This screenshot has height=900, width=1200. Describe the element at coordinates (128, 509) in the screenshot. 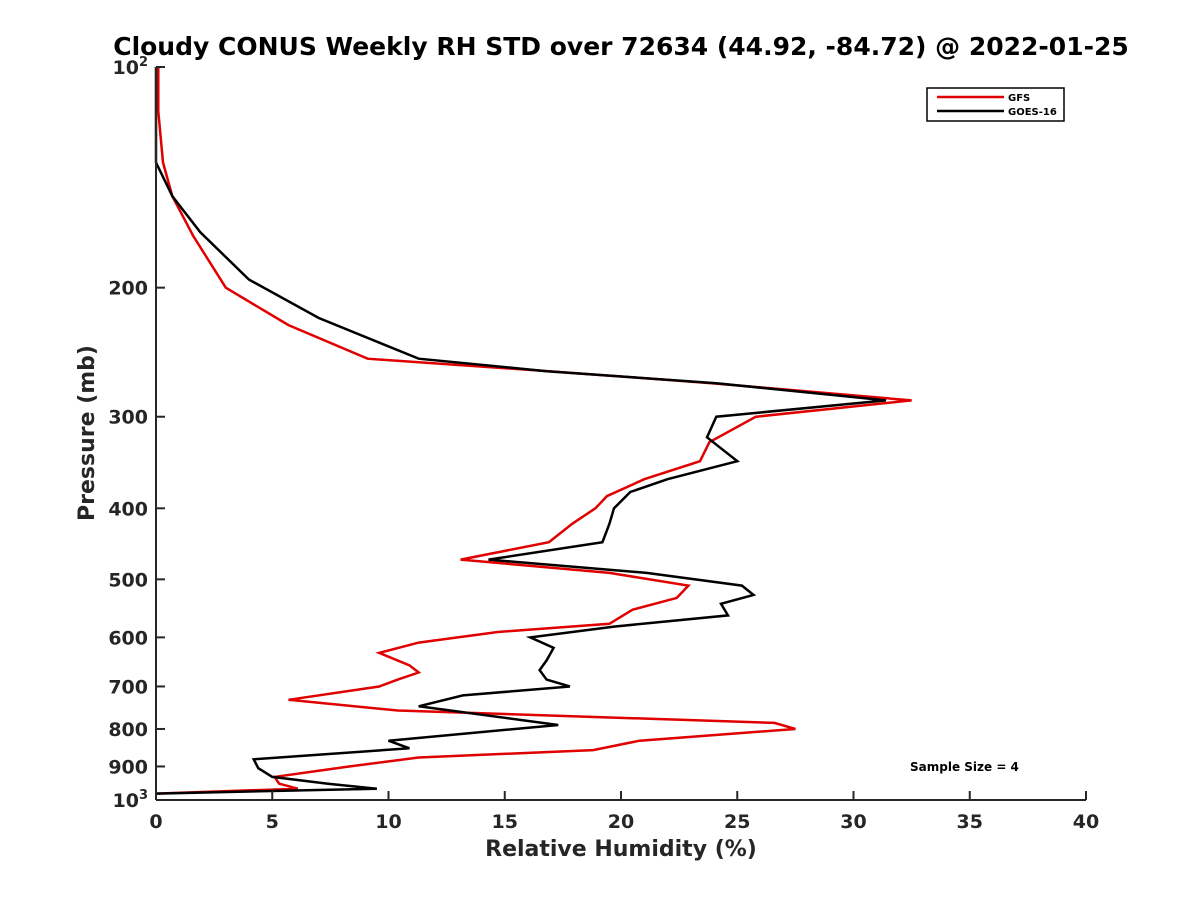

I see `y-tick-label: 400` at that location.